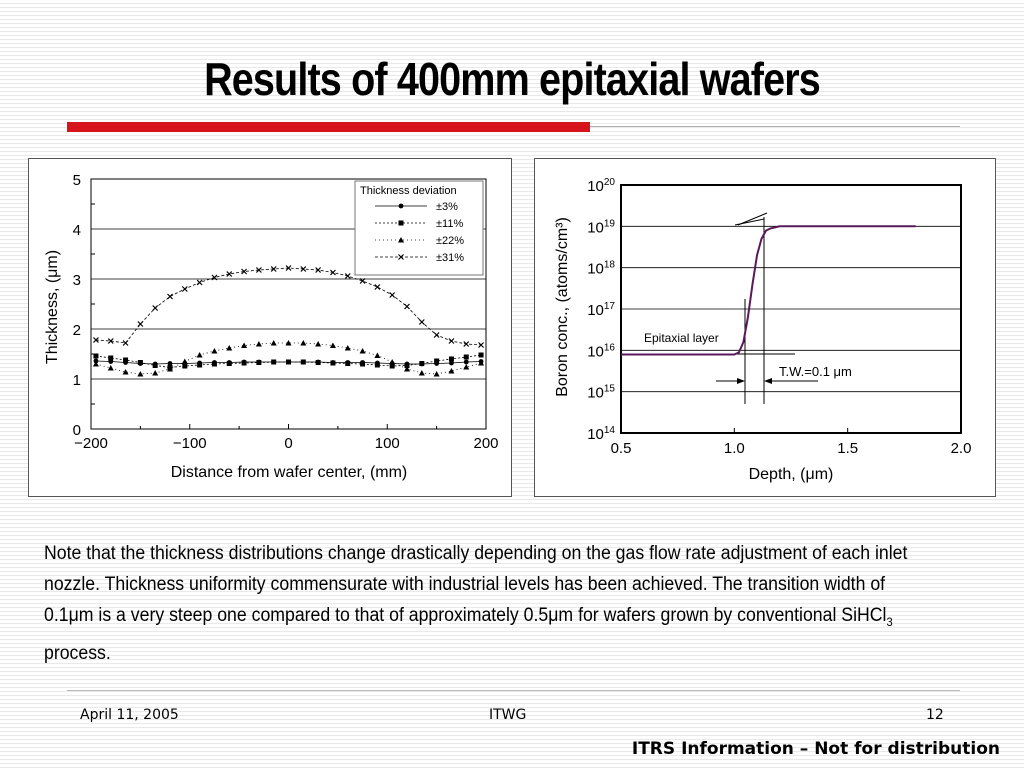  Describe the element at coordinates (601, 393) in the screenshot. I see `y-tick-label: 1015` at that location.